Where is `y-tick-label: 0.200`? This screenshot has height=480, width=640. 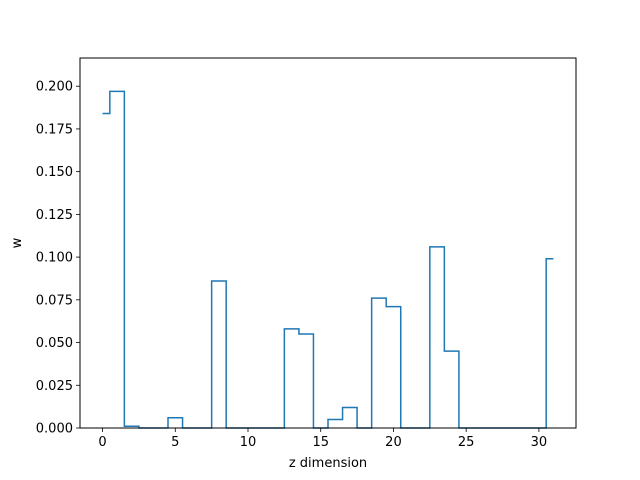 y-tick-label: 0.200 is located at coordinates (54, 87).